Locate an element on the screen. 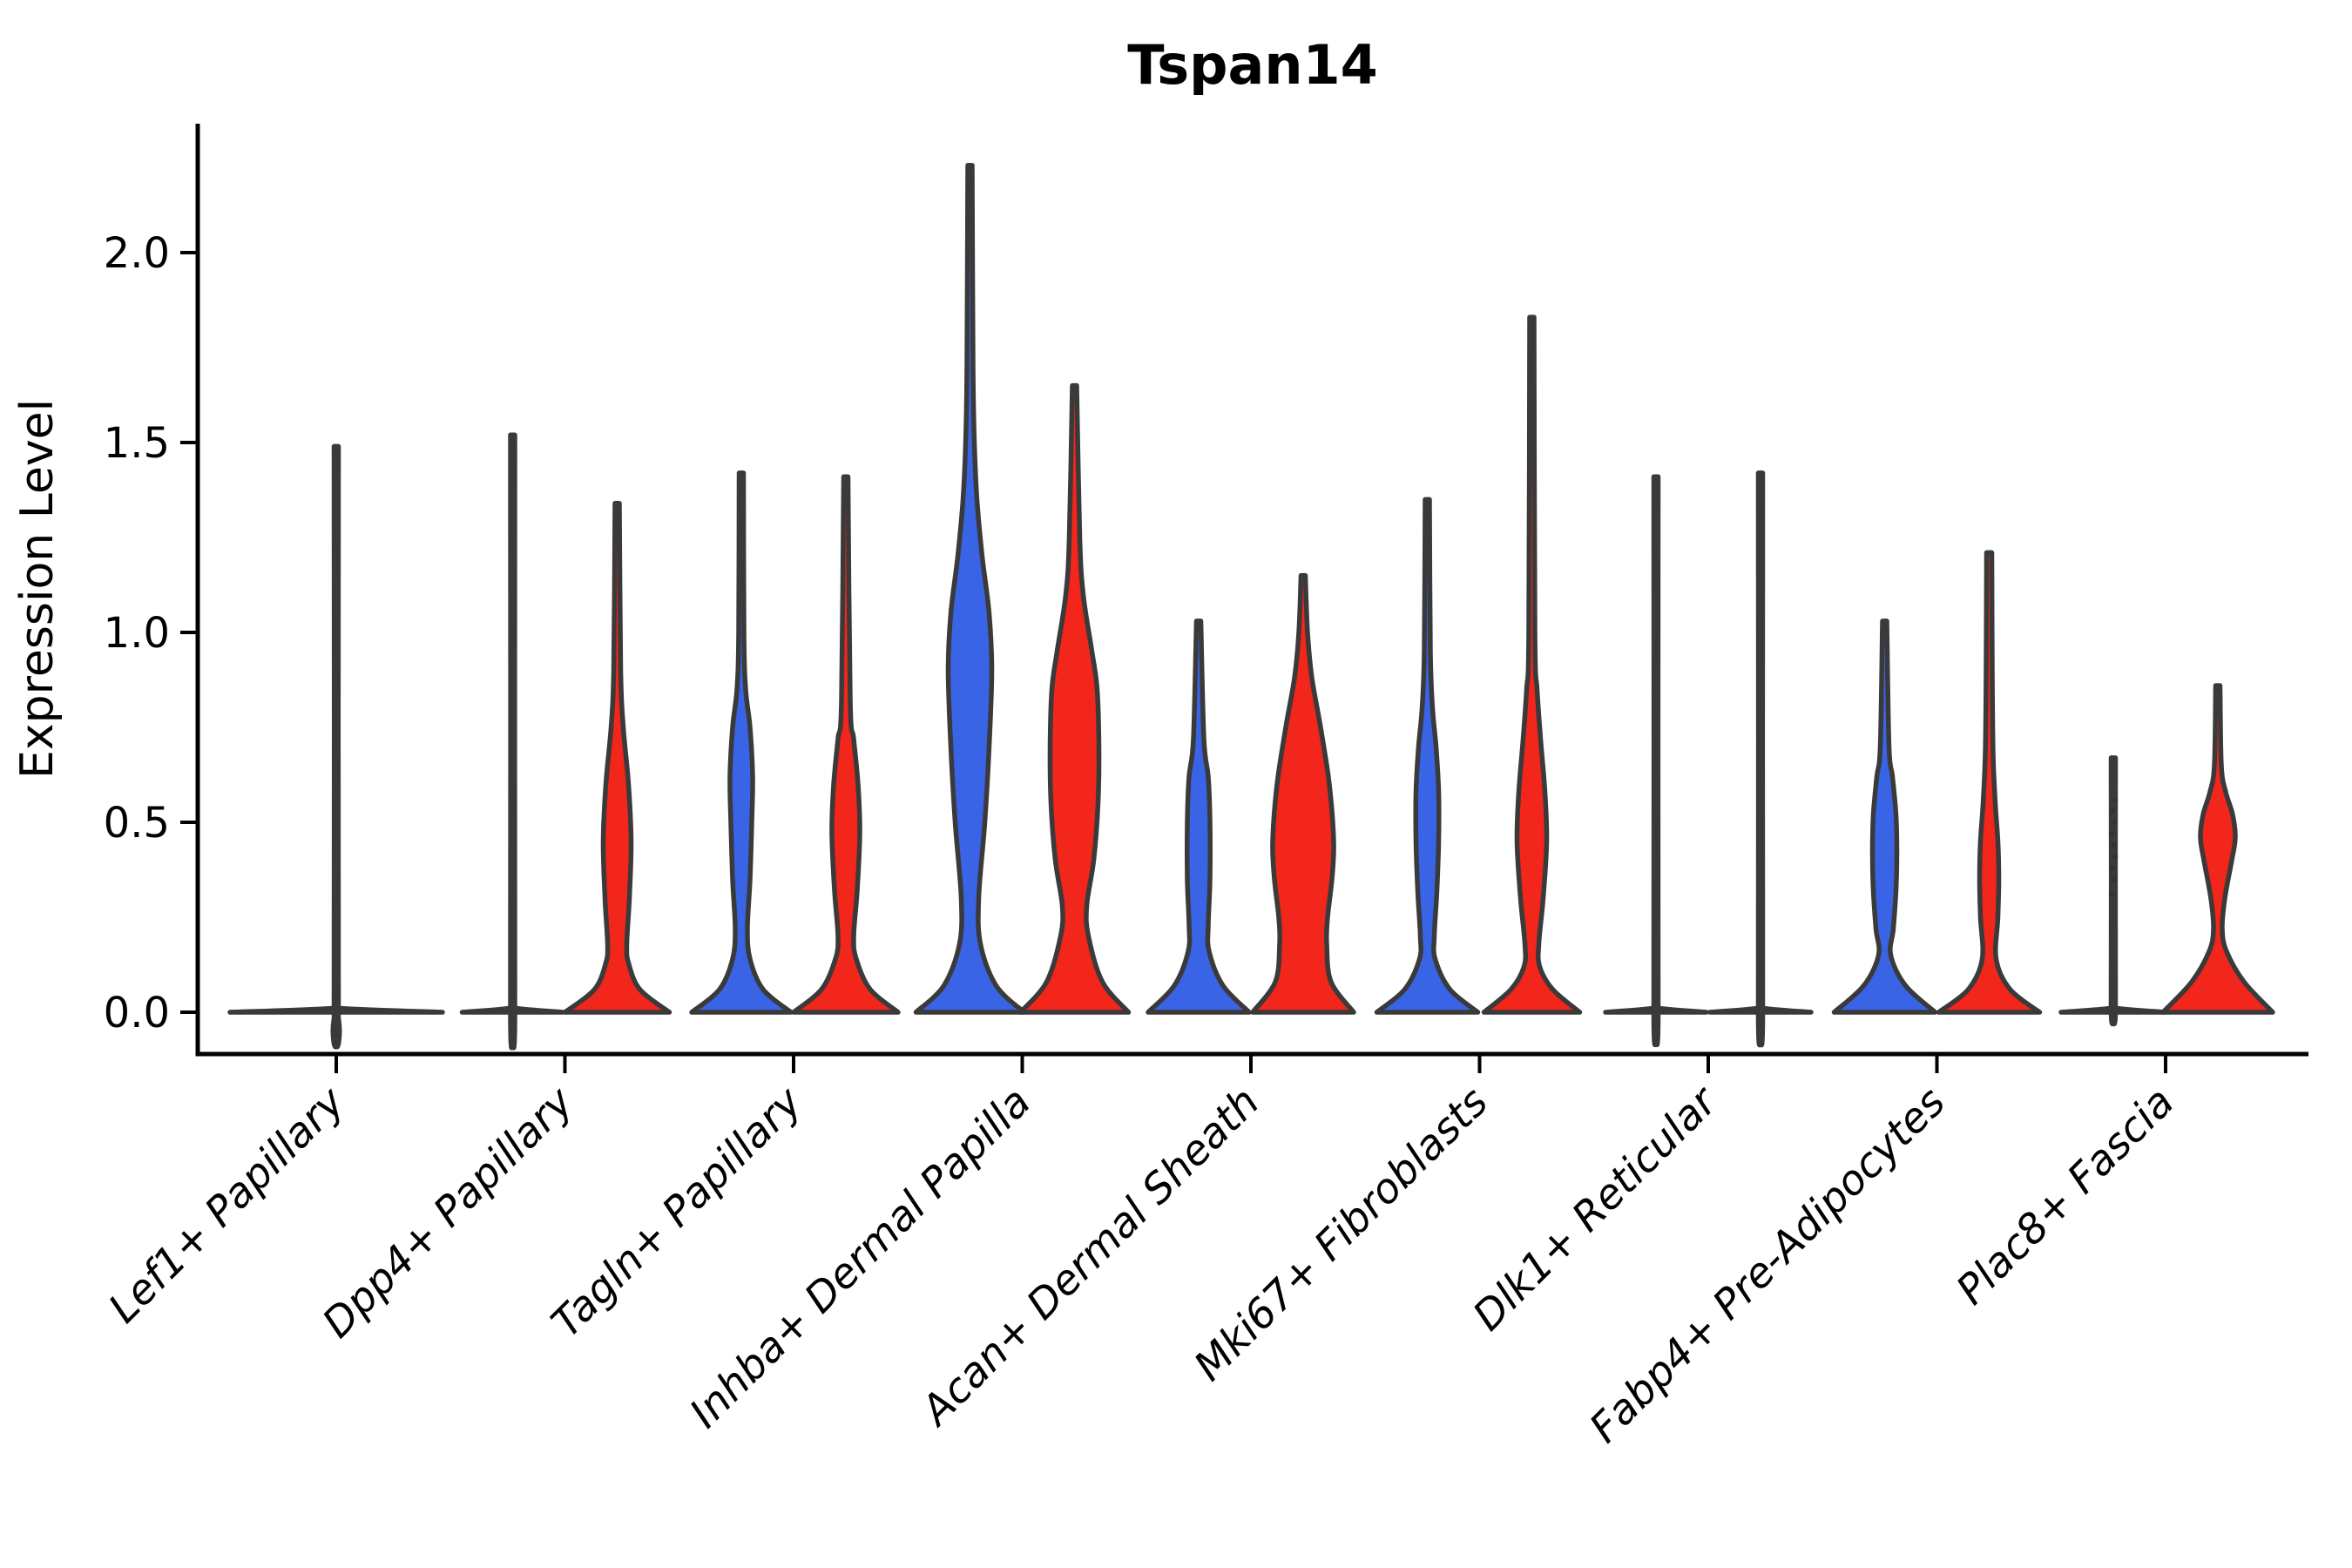 The height and width of the screenshot is (1568, 2352). plot-title: Tspan14 is located at coordinates (1252, 65).